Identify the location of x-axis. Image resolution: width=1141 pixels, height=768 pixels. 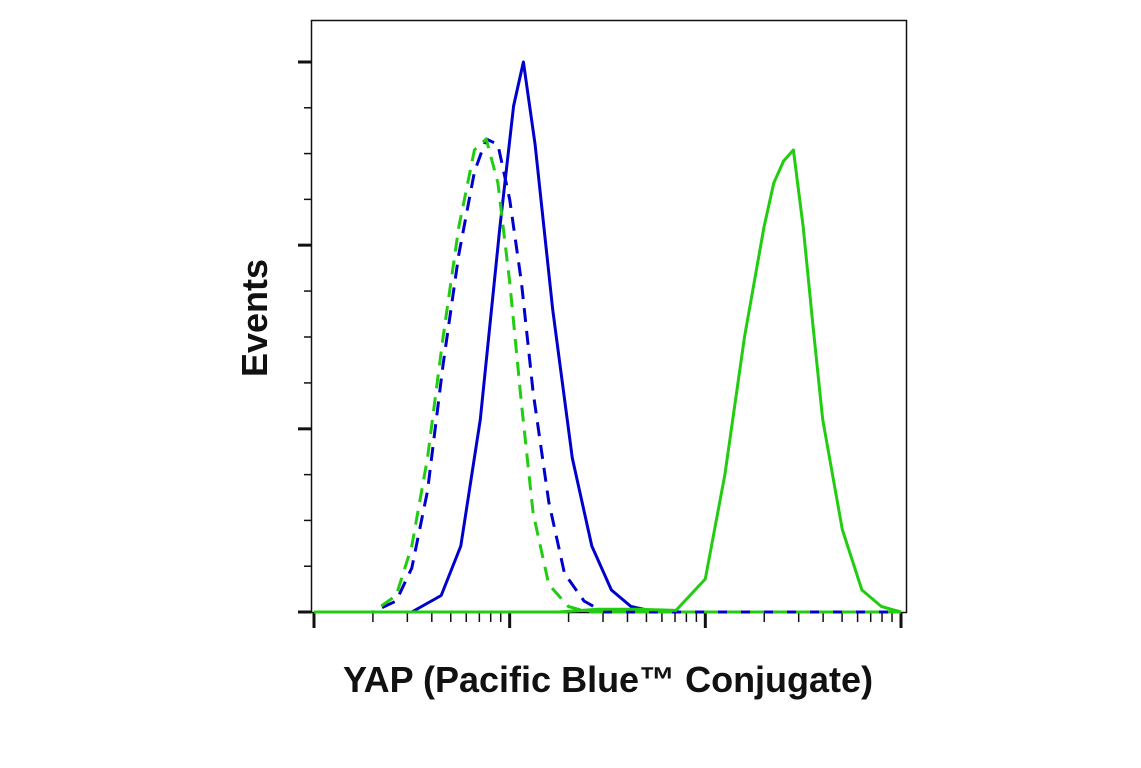
(607, 620).